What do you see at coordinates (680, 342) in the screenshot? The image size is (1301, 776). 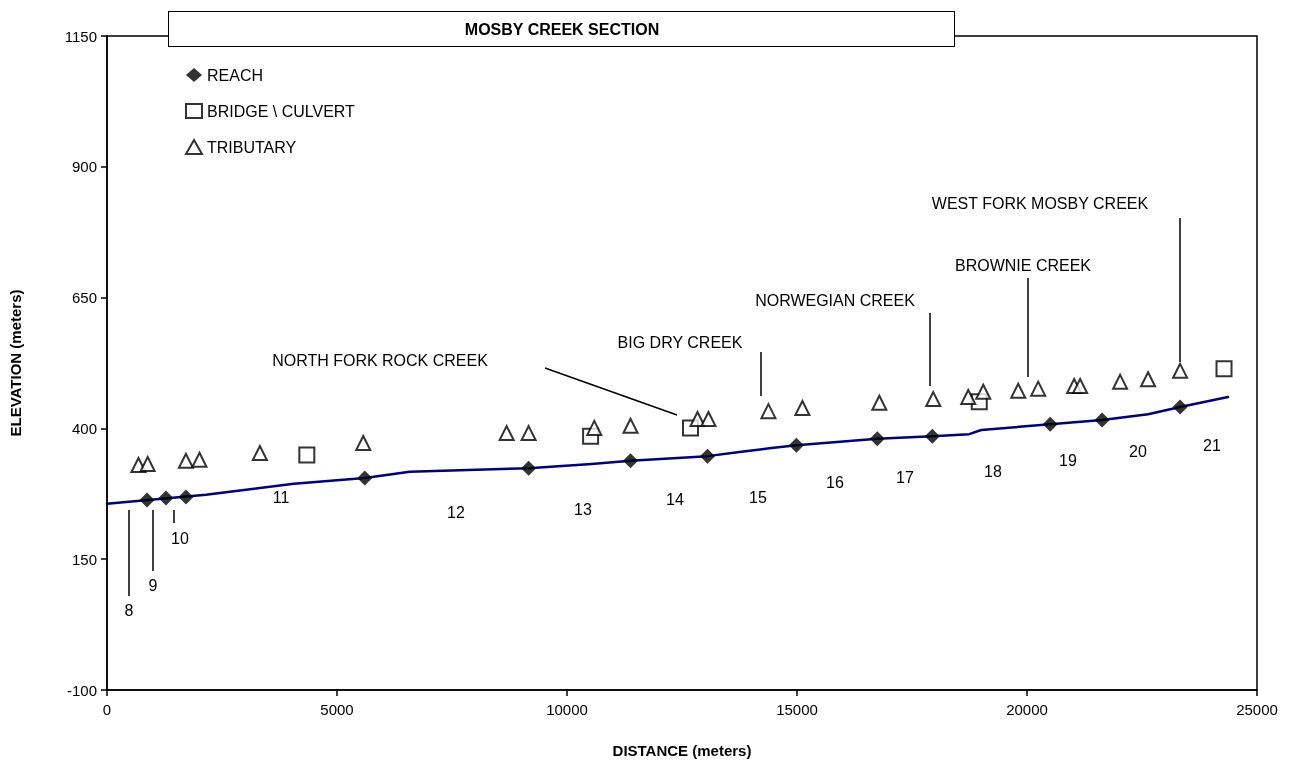 I see `annotation: BIG DRY CREEK` at bounding box center [680, 342].